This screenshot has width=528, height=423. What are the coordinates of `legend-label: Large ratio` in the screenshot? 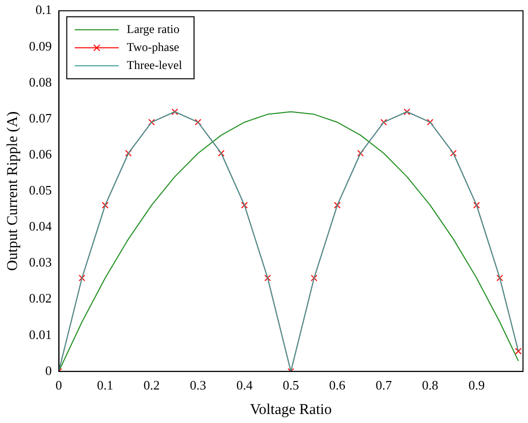 It's located at (153, 29).